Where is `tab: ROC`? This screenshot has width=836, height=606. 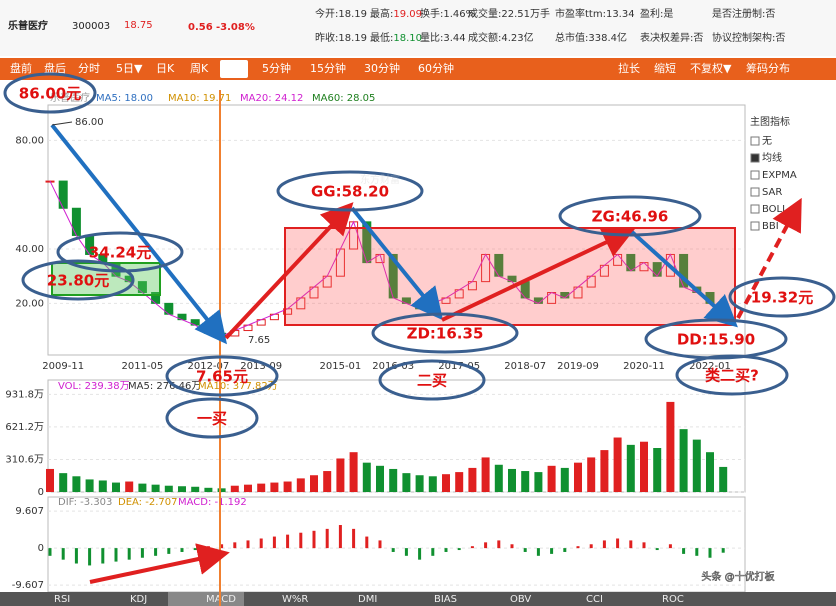 tab: ROC is located at coordinates (673, 599).